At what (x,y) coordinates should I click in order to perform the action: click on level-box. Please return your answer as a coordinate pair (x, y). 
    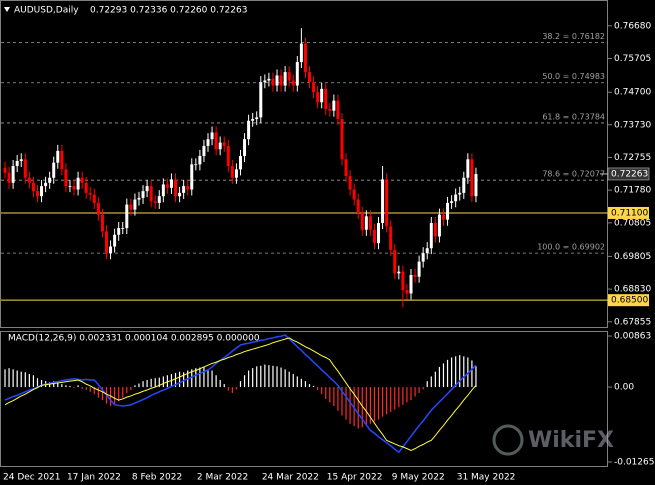
    Looking at the image, I should click on (628, 300).